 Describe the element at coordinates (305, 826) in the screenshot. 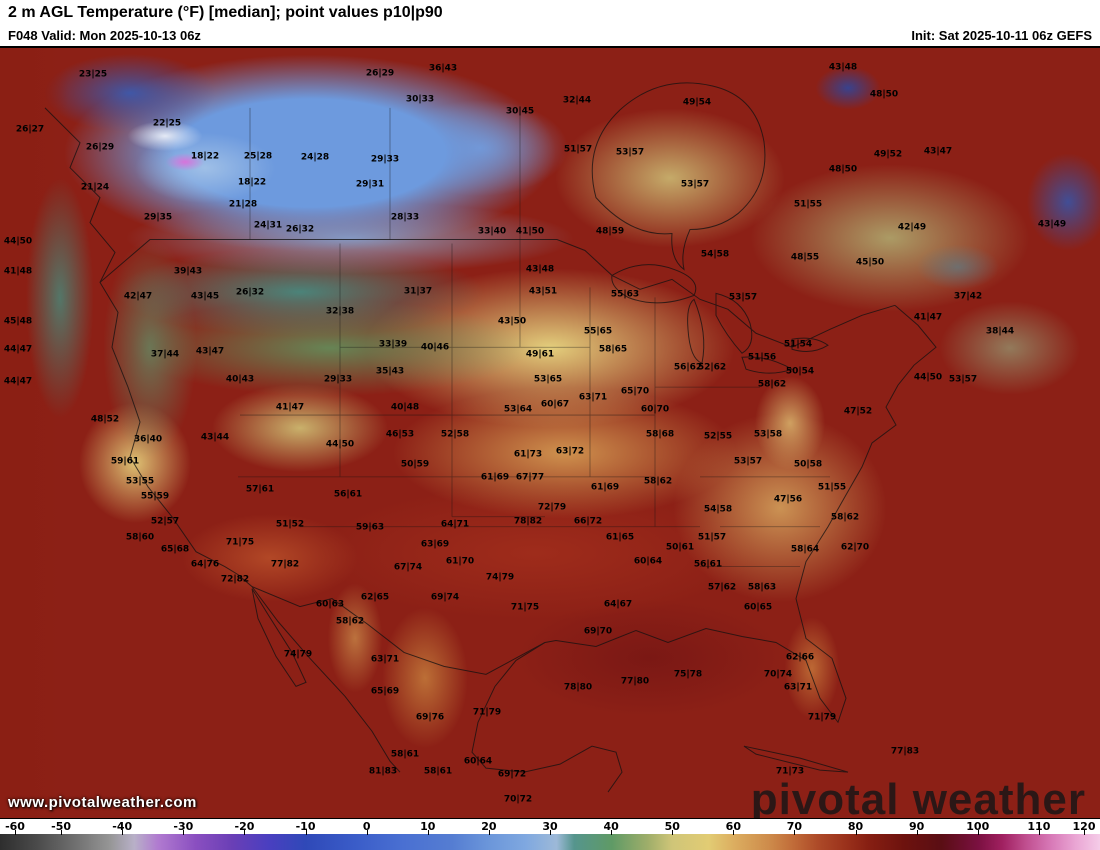

I see `colorbar-tick-label: -10` at that location.